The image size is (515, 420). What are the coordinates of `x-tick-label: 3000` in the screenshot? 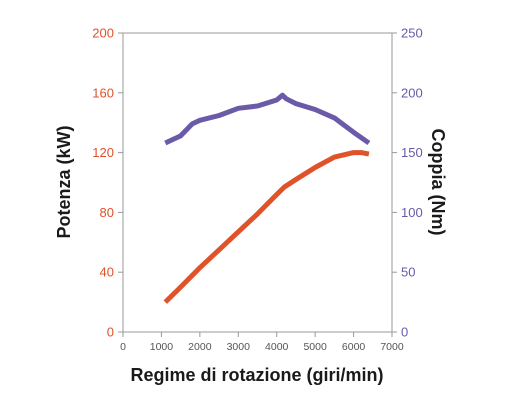 It's located at (239, 347).